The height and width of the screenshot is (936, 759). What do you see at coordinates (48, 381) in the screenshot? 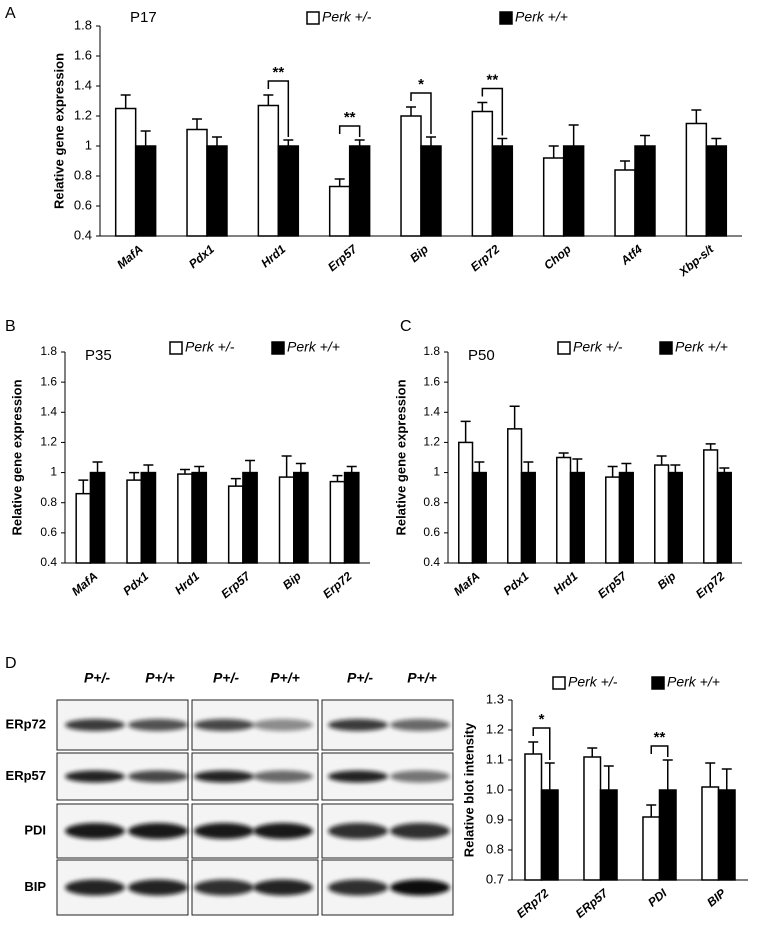
I see `y-tick-label: 1.6` at bounding box center [48, 381].